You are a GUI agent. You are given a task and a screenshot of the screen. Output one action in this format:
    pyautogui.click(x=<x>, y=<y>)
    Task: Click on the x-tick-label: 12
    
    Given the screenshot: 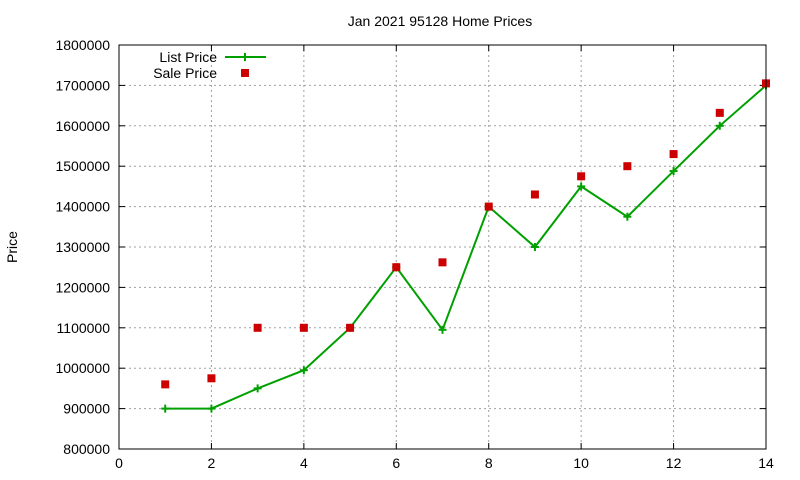 What is the action you would take?
    pyautogui.click(x=674, y=463)
    